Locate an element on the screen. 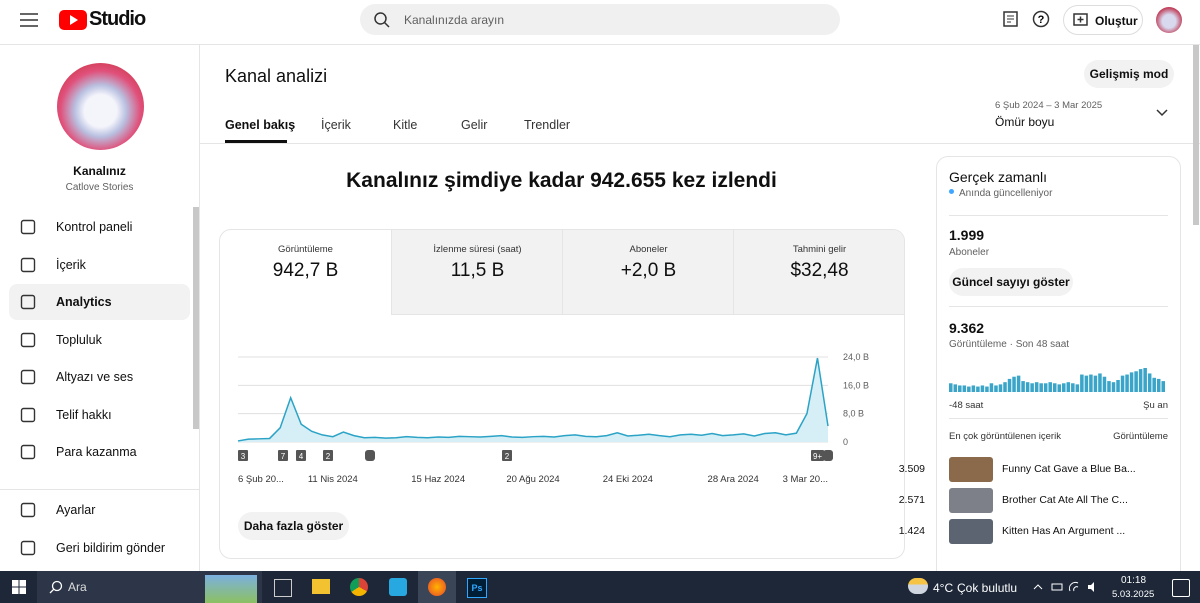 The height and width of the screenshot is (603, 1200). item-views: 3.509 is located at coordinates (911, 469).